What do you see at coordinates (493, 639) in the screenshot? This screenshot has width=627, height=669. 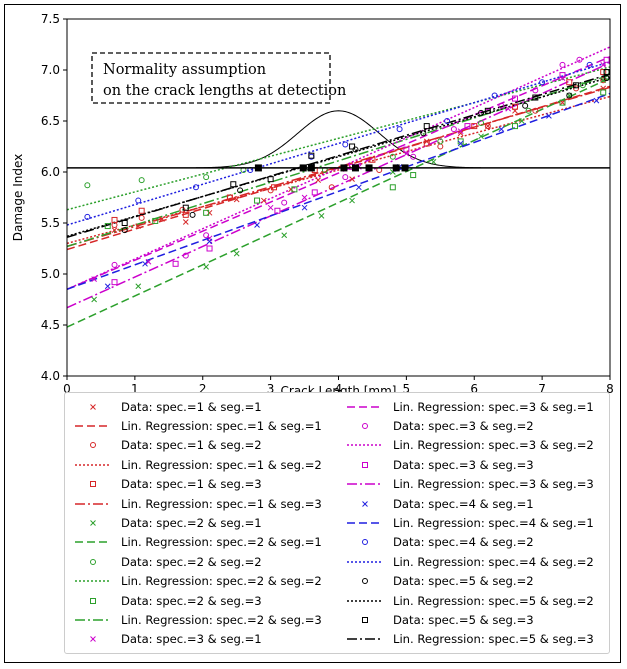 I see `legend-label: Lin. Regression: spec.=5 & seg.=3` at bounding box center [493, 639].